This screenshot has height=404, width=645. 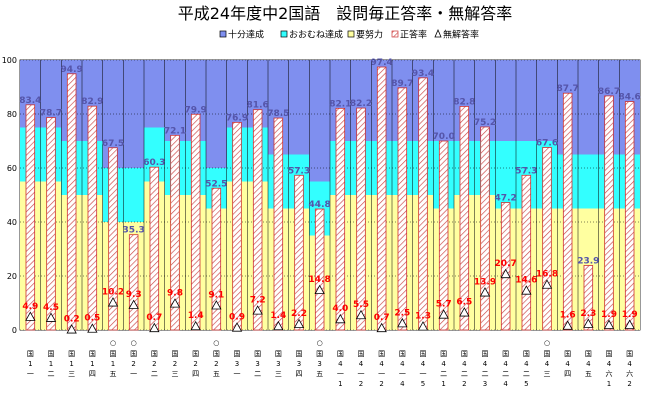 What do you see at coordinates (361, 104) in the screenshot?
I see `correct-rate-label: 82.2` at bounding box center [361, 104].